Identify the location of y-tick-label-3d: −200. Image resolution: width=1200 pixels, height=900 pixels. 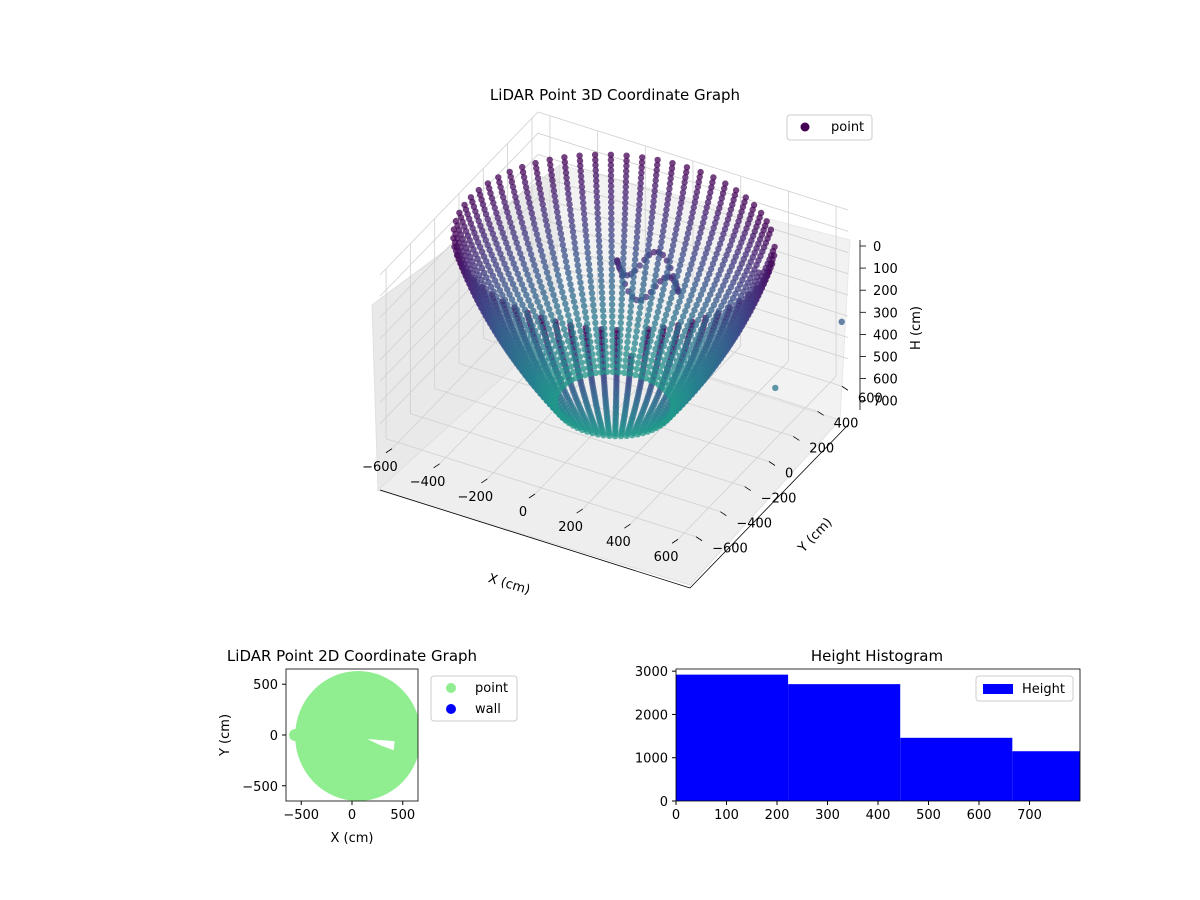
(779, 499).